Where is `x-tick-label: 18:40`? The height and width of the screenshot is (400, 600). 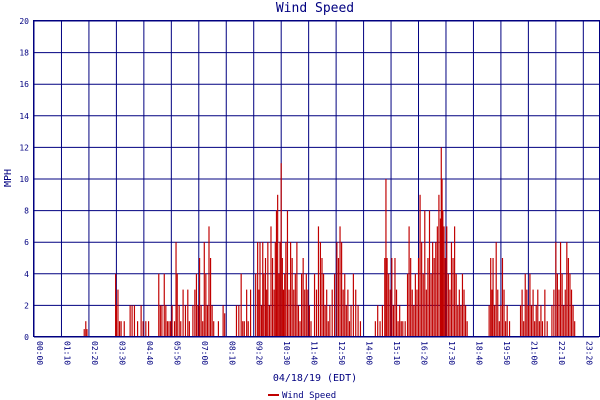
x-tick-label: 18:40 is located at coordinates (478, 353).